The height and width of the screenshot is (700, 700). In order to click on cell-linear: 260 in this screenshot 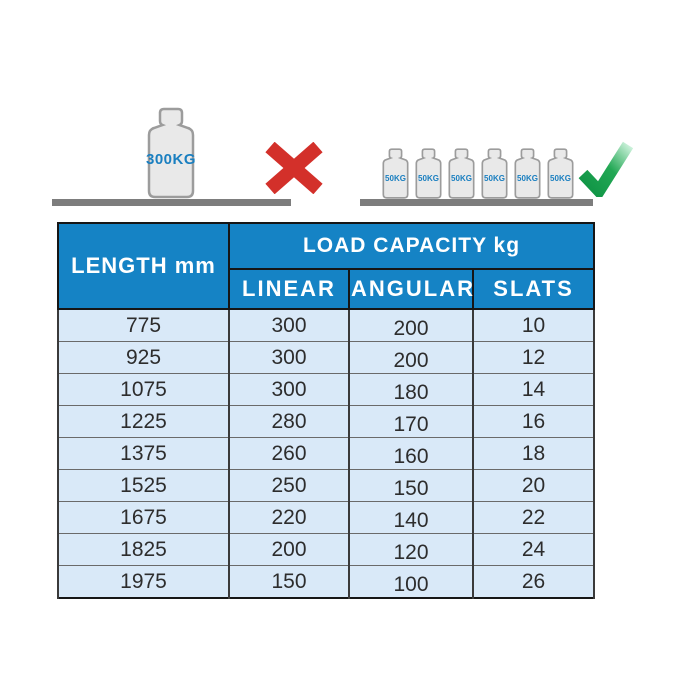, I will do `click(289, 453)`.